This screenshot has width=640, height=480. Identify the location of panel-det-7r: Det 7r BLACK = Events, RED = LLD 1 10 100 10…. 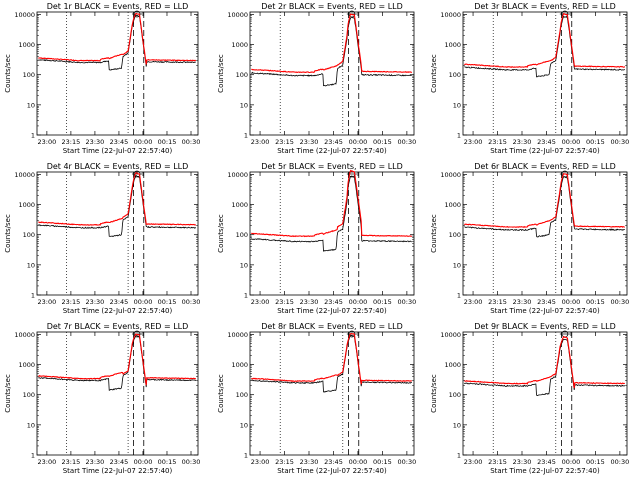
(102, 398).